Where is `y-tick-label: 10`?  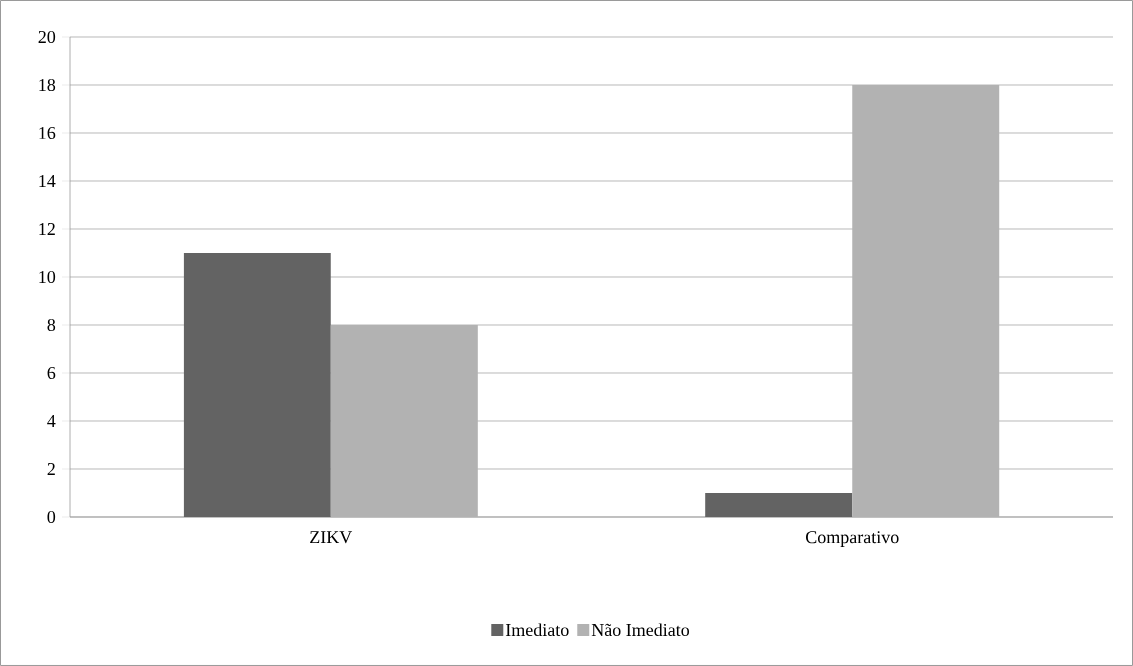 y-tick-label: 10 is located at coordinates (47, 277).